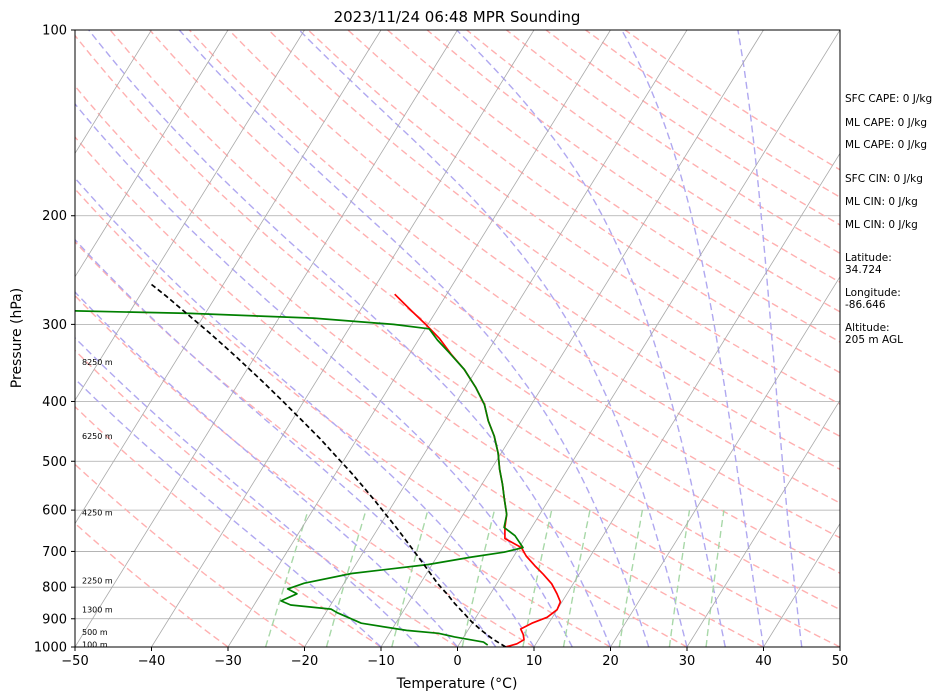 This screenshot has width=947, height=700. Describe the element at coordinates (54, 462) in the screenshot. I see `y-tick-label: 500` at that location.